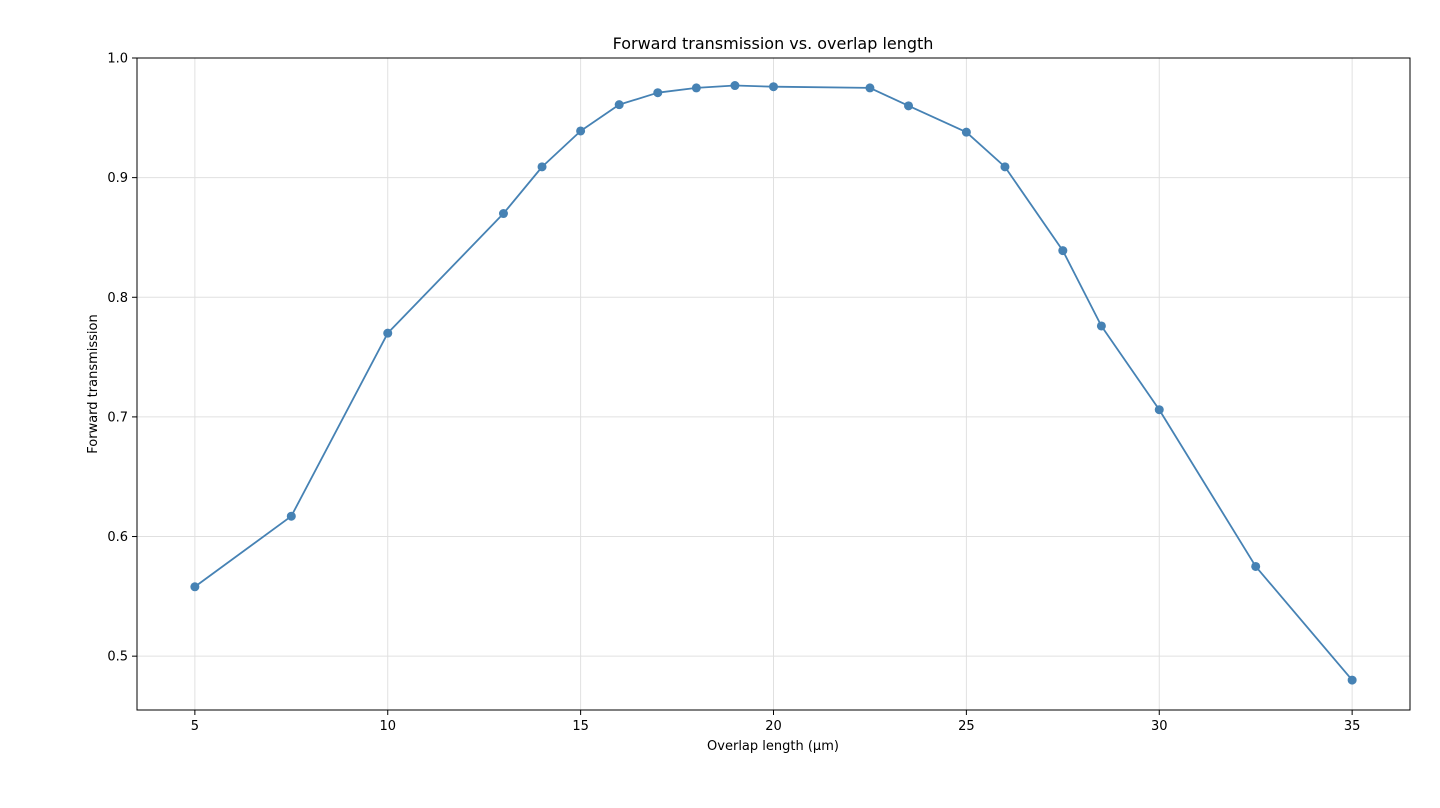  What do you see at coordinates (117, 298) in the screenshot?
I see `y-tick-label: 0.8` at bounding box center [117, 298].